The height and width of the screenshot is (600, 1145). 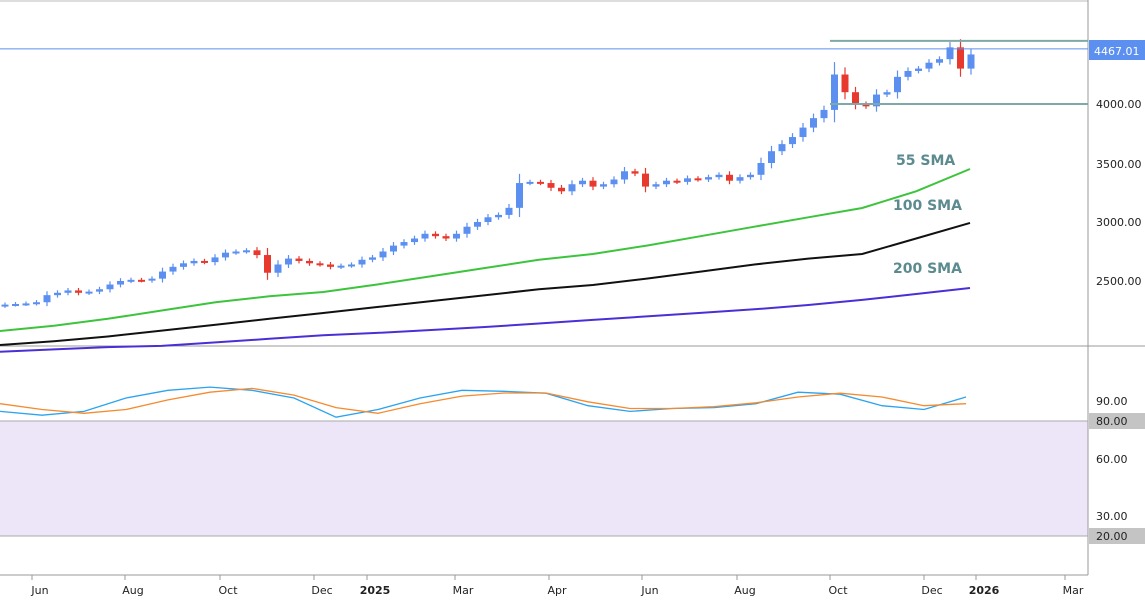 What do you see at coordinates (39, 590) in the screenshot?
I see `time-tick-label: Jun` at bounding box center [39, 590].